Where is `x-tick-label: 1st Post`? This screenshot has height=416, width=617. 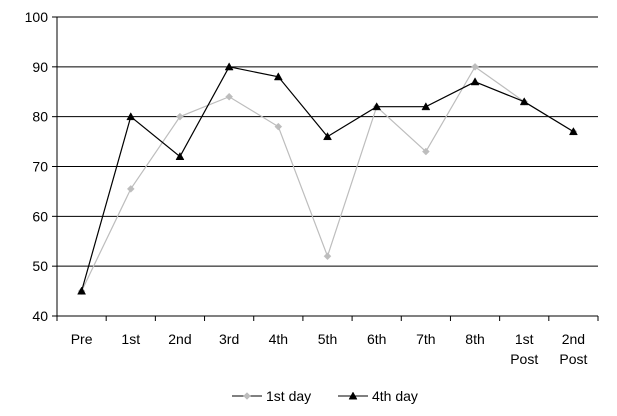 x-tick-label: 1st Post is located at coordinates (524, 349).